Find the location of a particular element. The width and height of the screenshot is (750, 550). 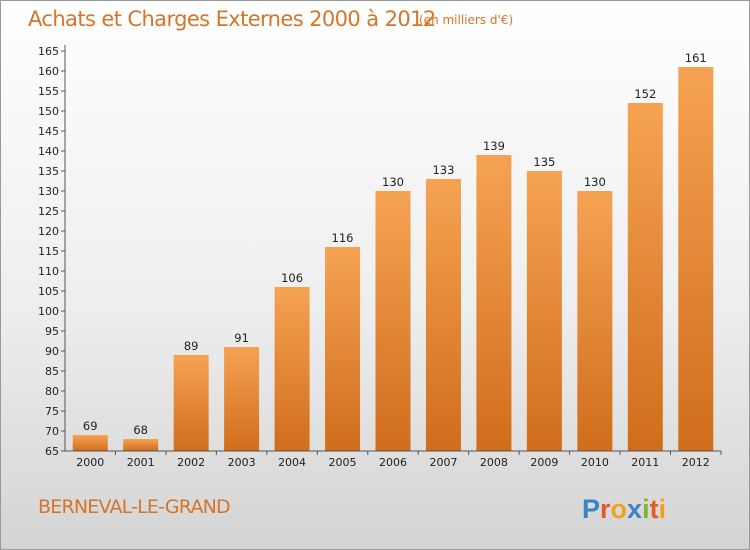

y-tick-label-115: 115 is located at coordinates (48, 251).